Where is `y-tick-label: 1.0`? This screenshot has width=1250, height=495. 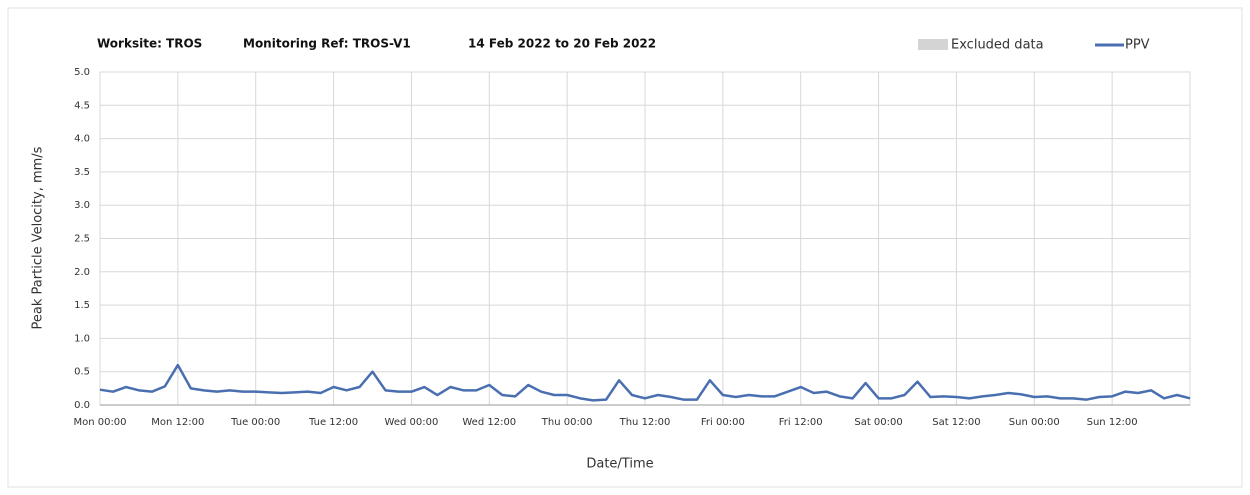
y-tick-label: 1.0 is located at coordinates (82, 338).